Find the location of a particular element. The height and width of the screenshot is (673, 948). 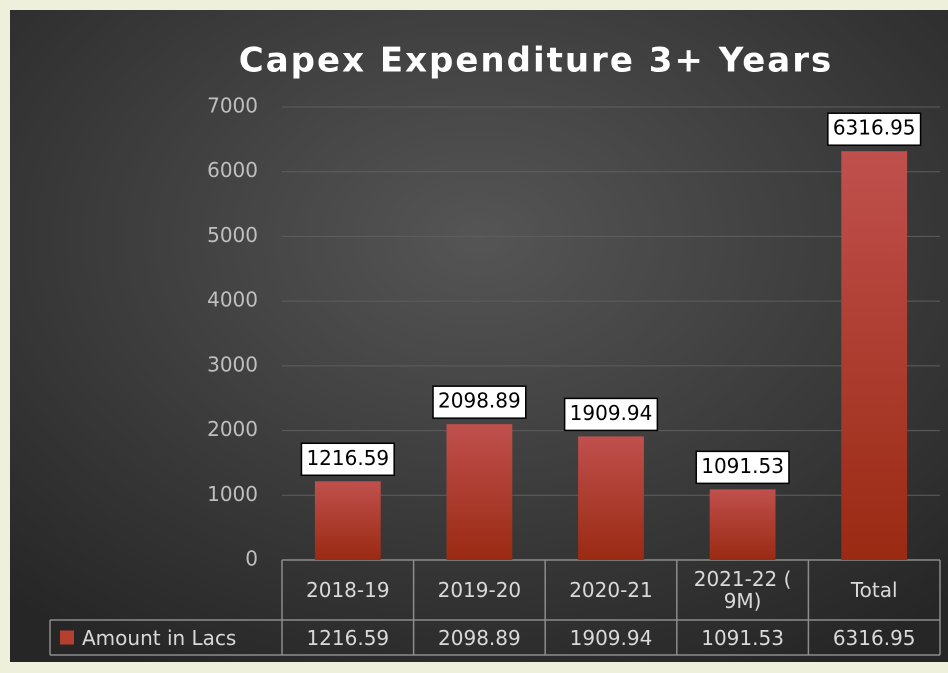

legend-label: Amount in Lacs is located at coordinates (159, 637).